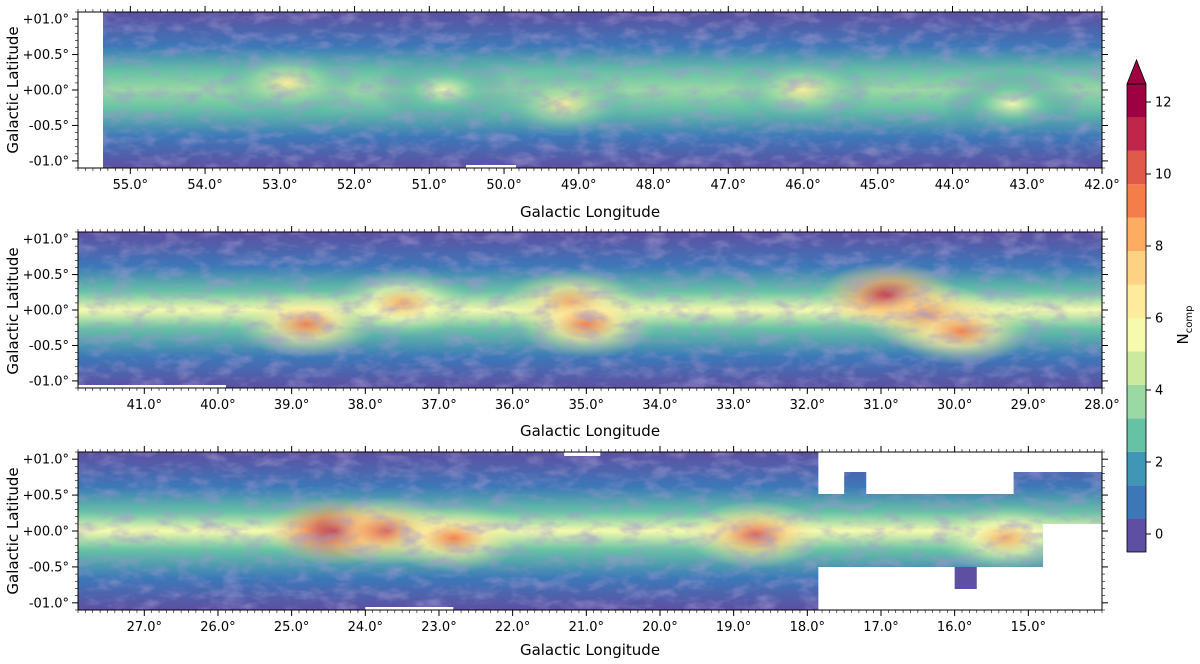 The width and height of the screenshot is (1200, 664). I want to click on panel-1-xtick-label: 47.0°, so click(728, 185).